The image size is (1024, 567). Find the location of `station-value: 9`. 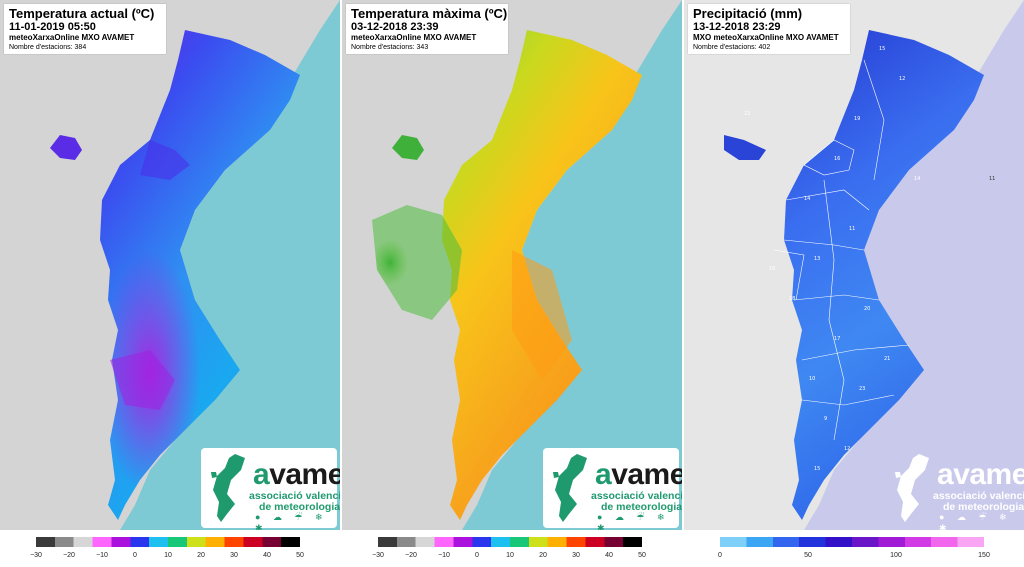

station-value: 9 is located at coordinates (825, 419).